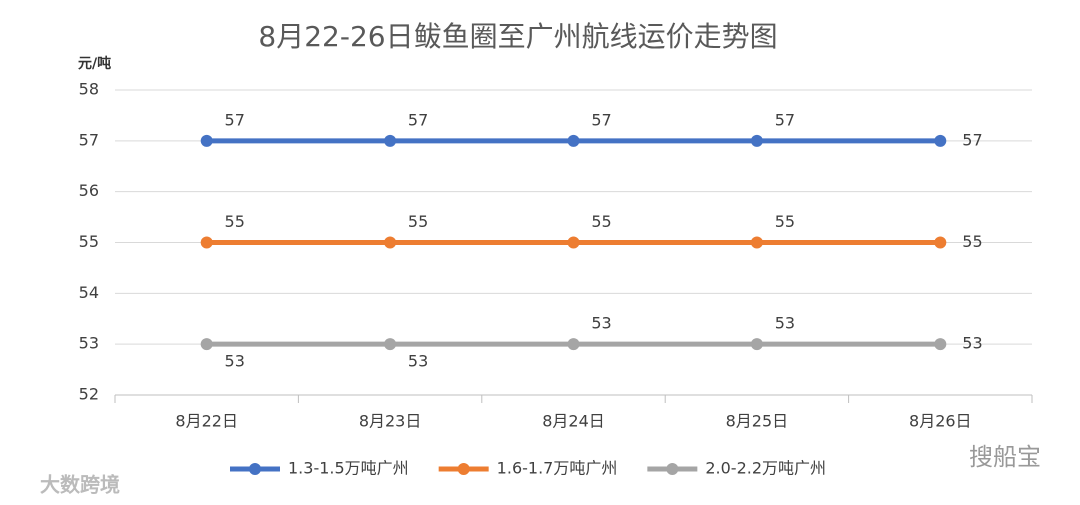 The width and height of the screenshot is (1080, 505). Describe the element at coordinates (348, 468) in the screenshot. I see `legend-label: 1.3-1.5万吨广州` at that location.